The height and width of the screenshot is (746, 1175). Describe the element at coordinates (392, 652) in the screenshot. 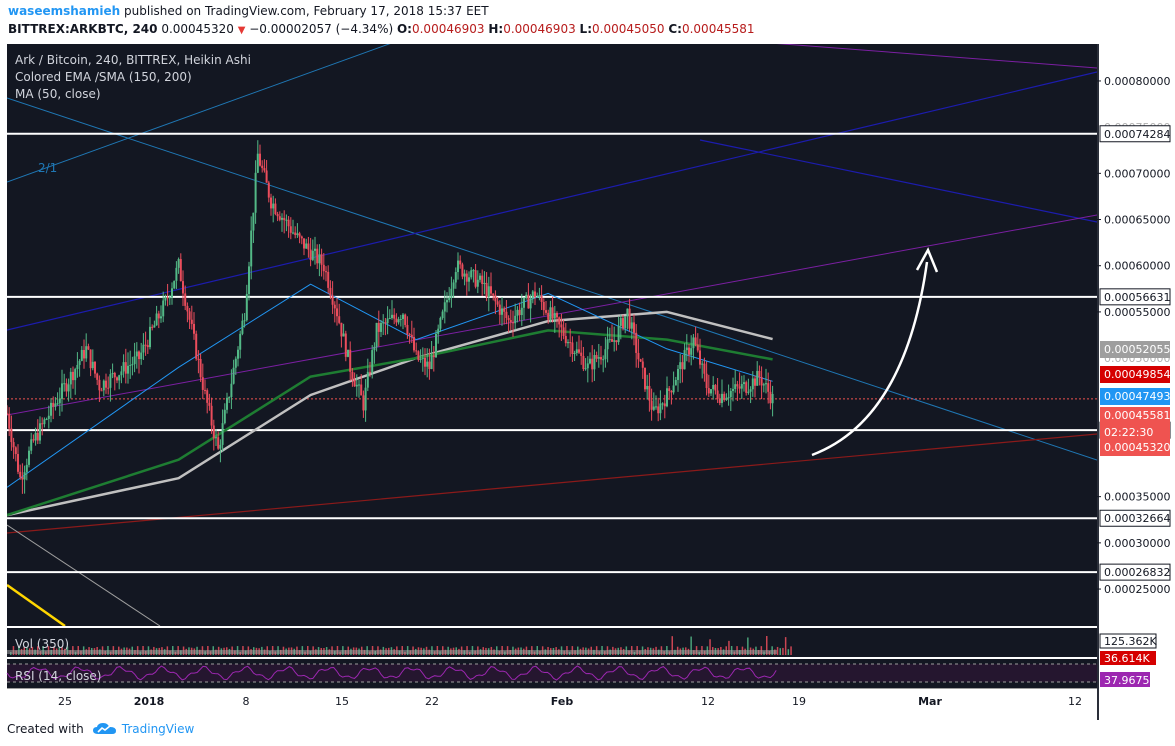

I see `volume-ma-band` at that location.